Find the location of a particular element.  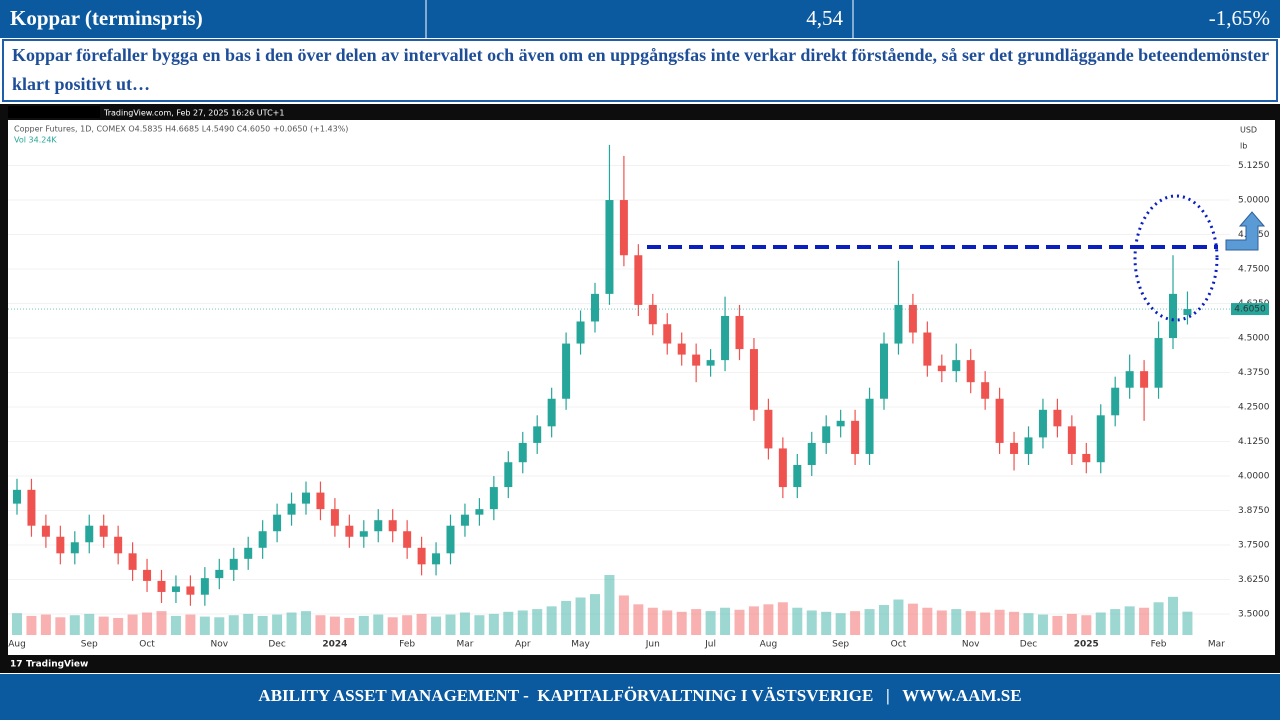

x-tick-label: Dec is located at coordinates (1028, 645).